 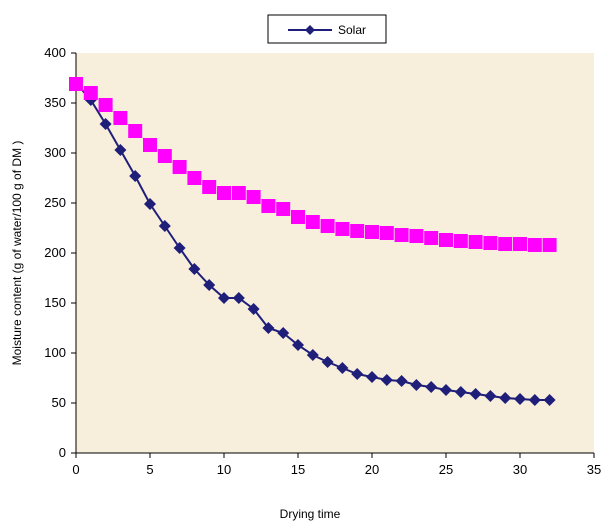 What do you see at coordinates (310, 30) in the screenshot?
I see `legend-solar-marker` at bounding box center [310, 30].